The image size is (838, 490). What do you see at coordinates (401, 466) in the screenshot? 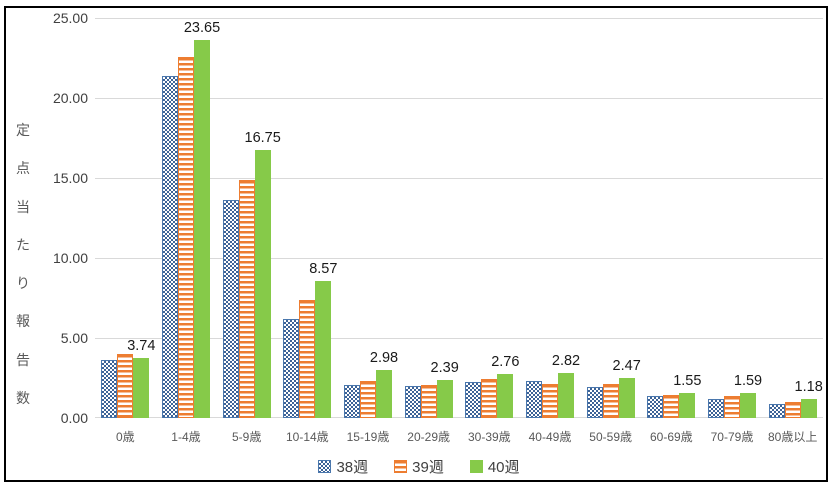
I see `legend-swatch-39週` at bounding box center [401, 466].